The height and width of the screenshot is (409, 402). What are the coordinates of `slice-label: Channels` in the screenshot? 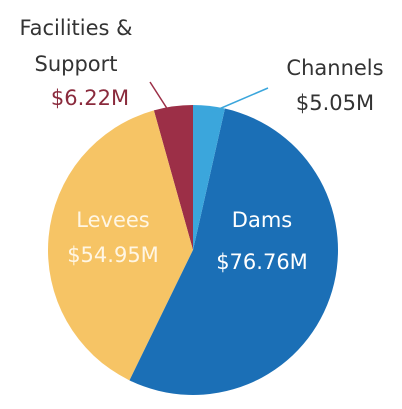 It's located at (335, 68).